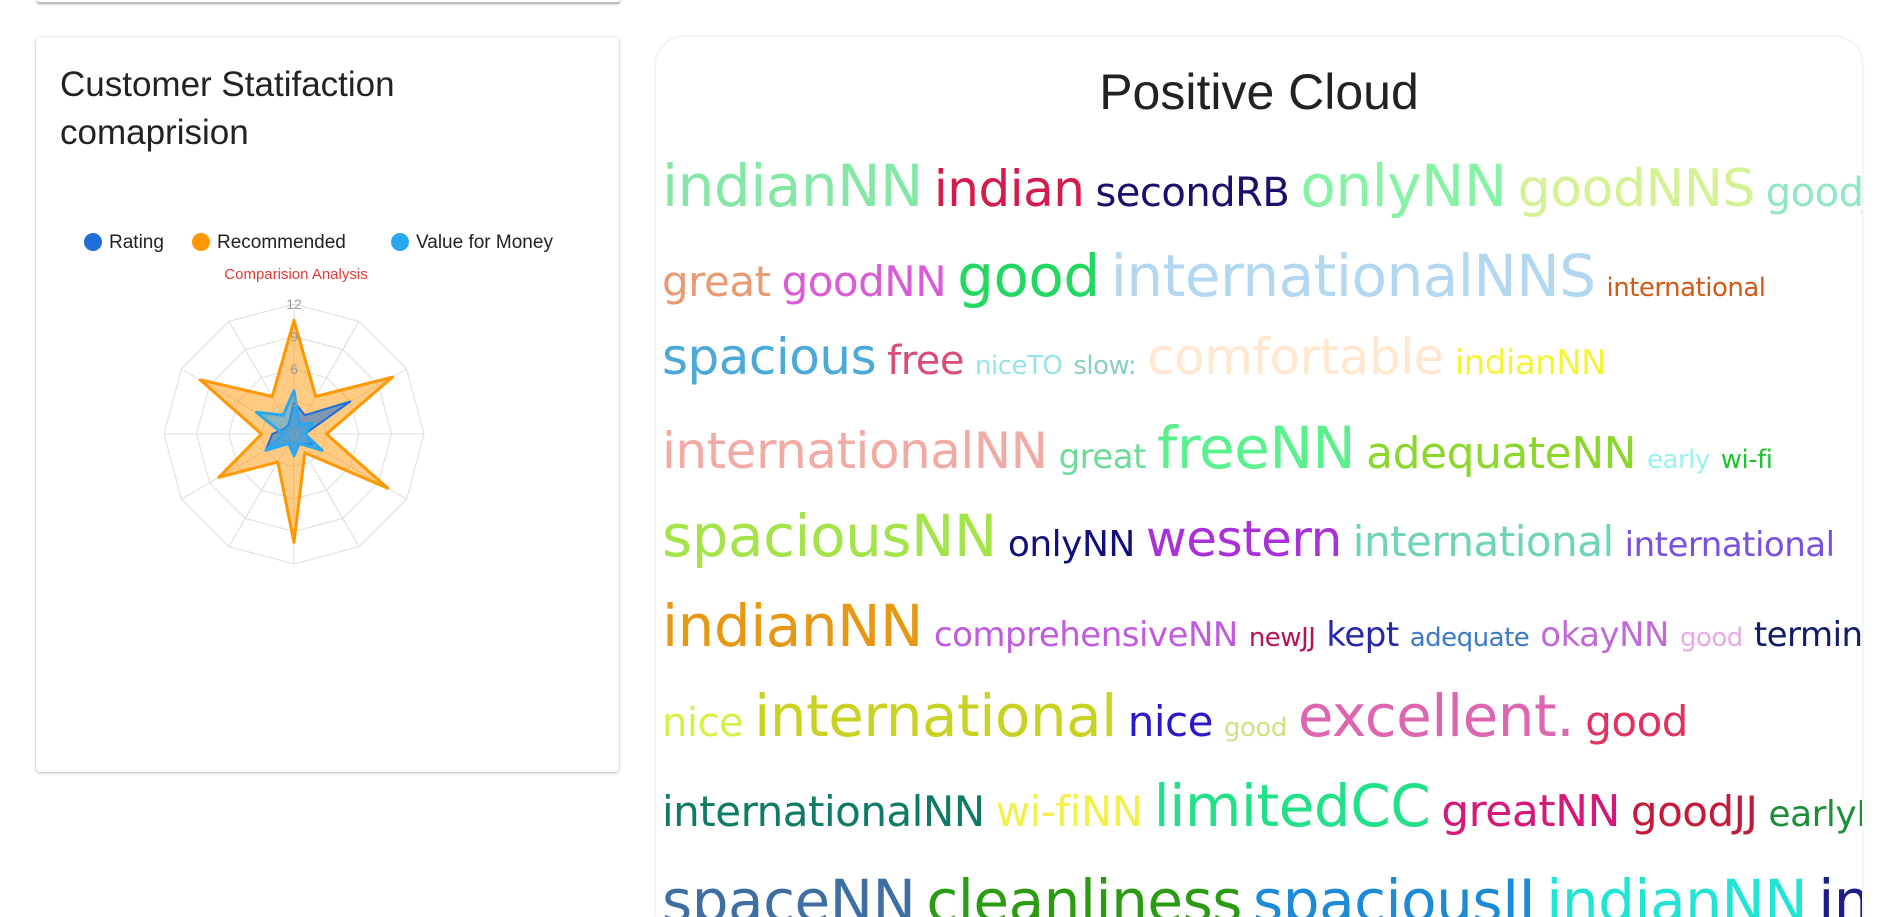  What do you see at coordinates (864, 281) in the screenshot?
I see `cloud-word: goodNN` at bounding box center [864, 281].